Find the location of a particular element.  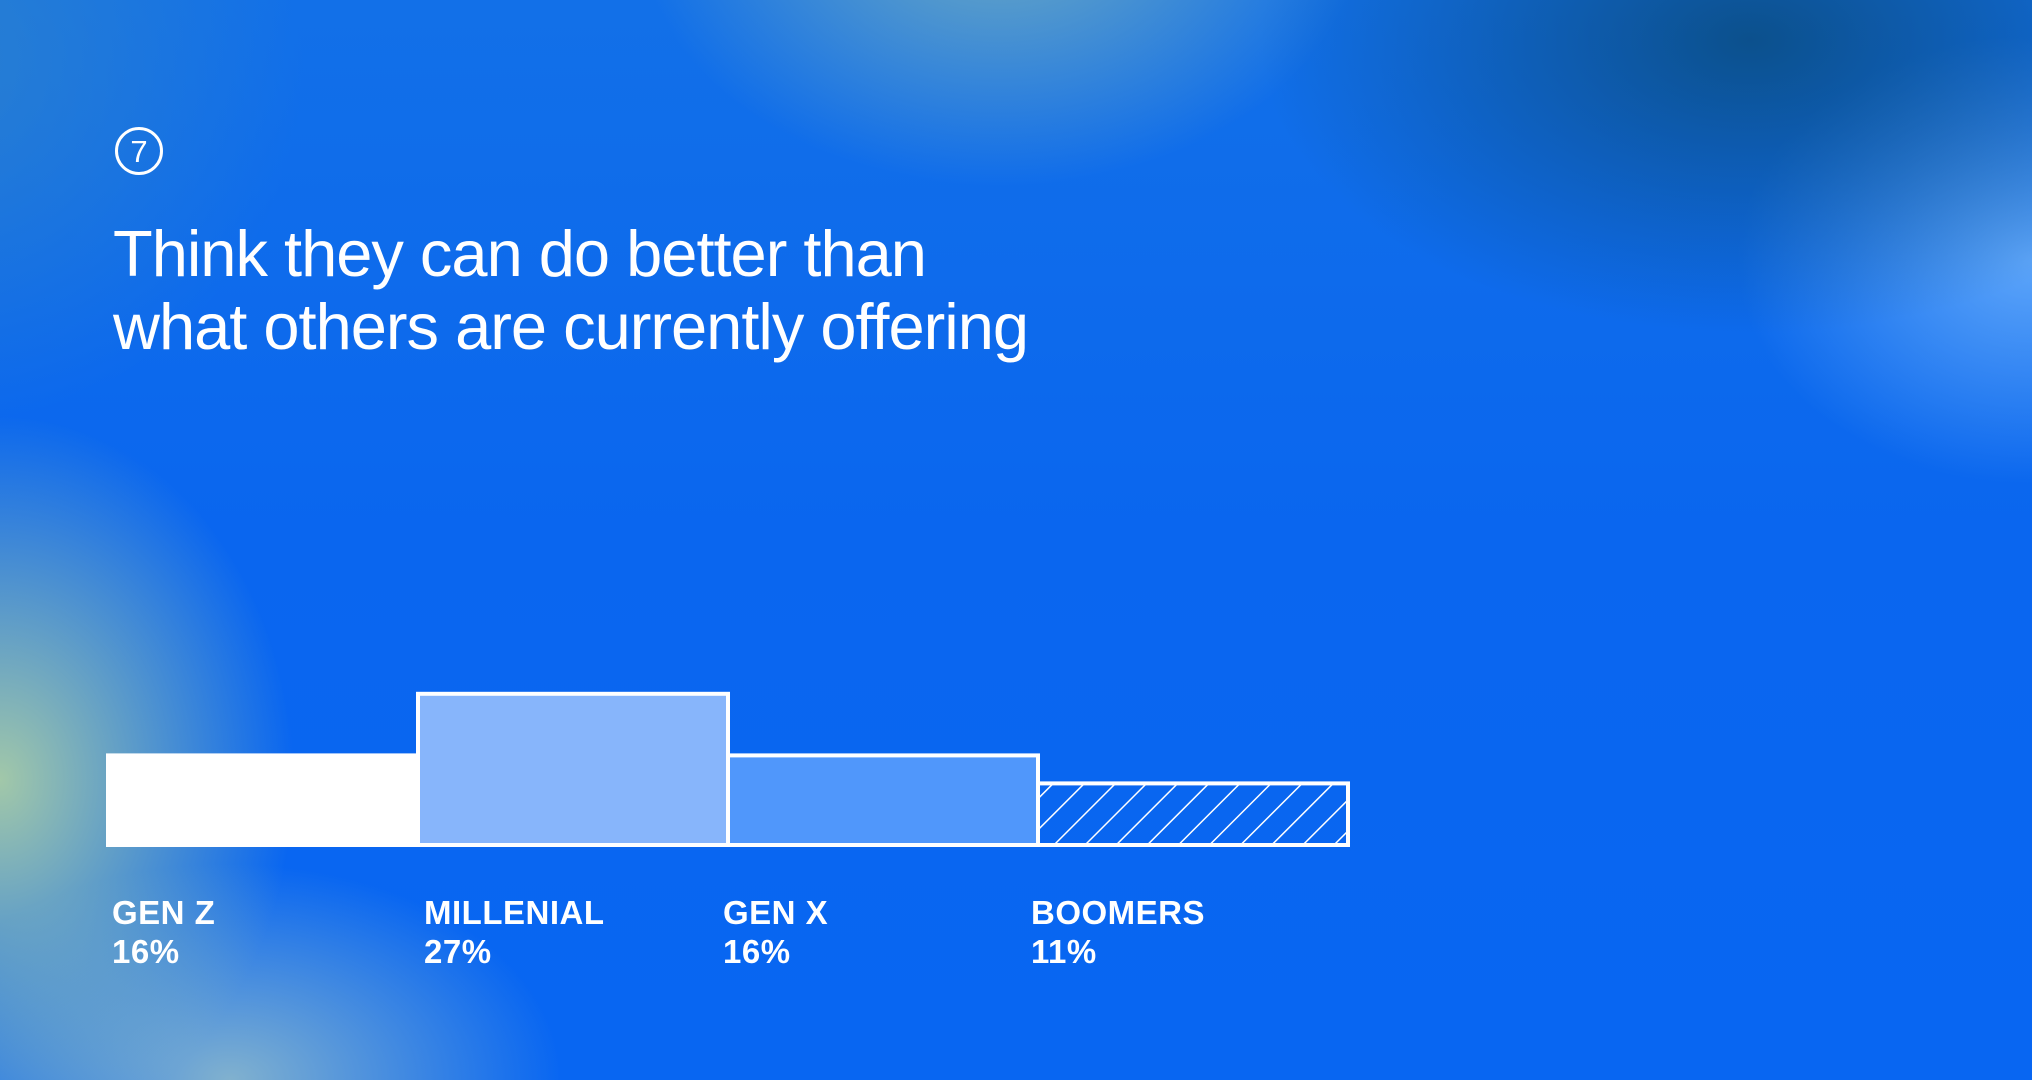

category-label: GEN Z is located at coordinates (163, 912).